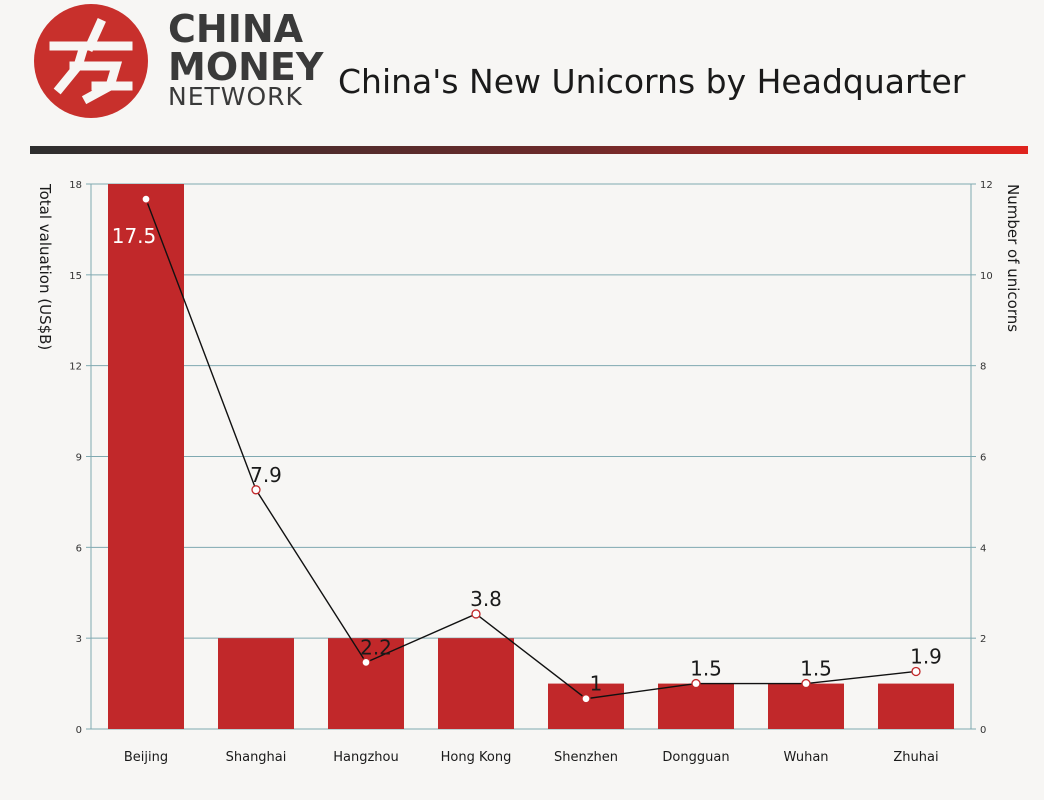 This screenshot has height=800, width=1044. Describe the element at coordinates (476, 757) in the screenshot. I see `category-label: Hong Kong` at that location.